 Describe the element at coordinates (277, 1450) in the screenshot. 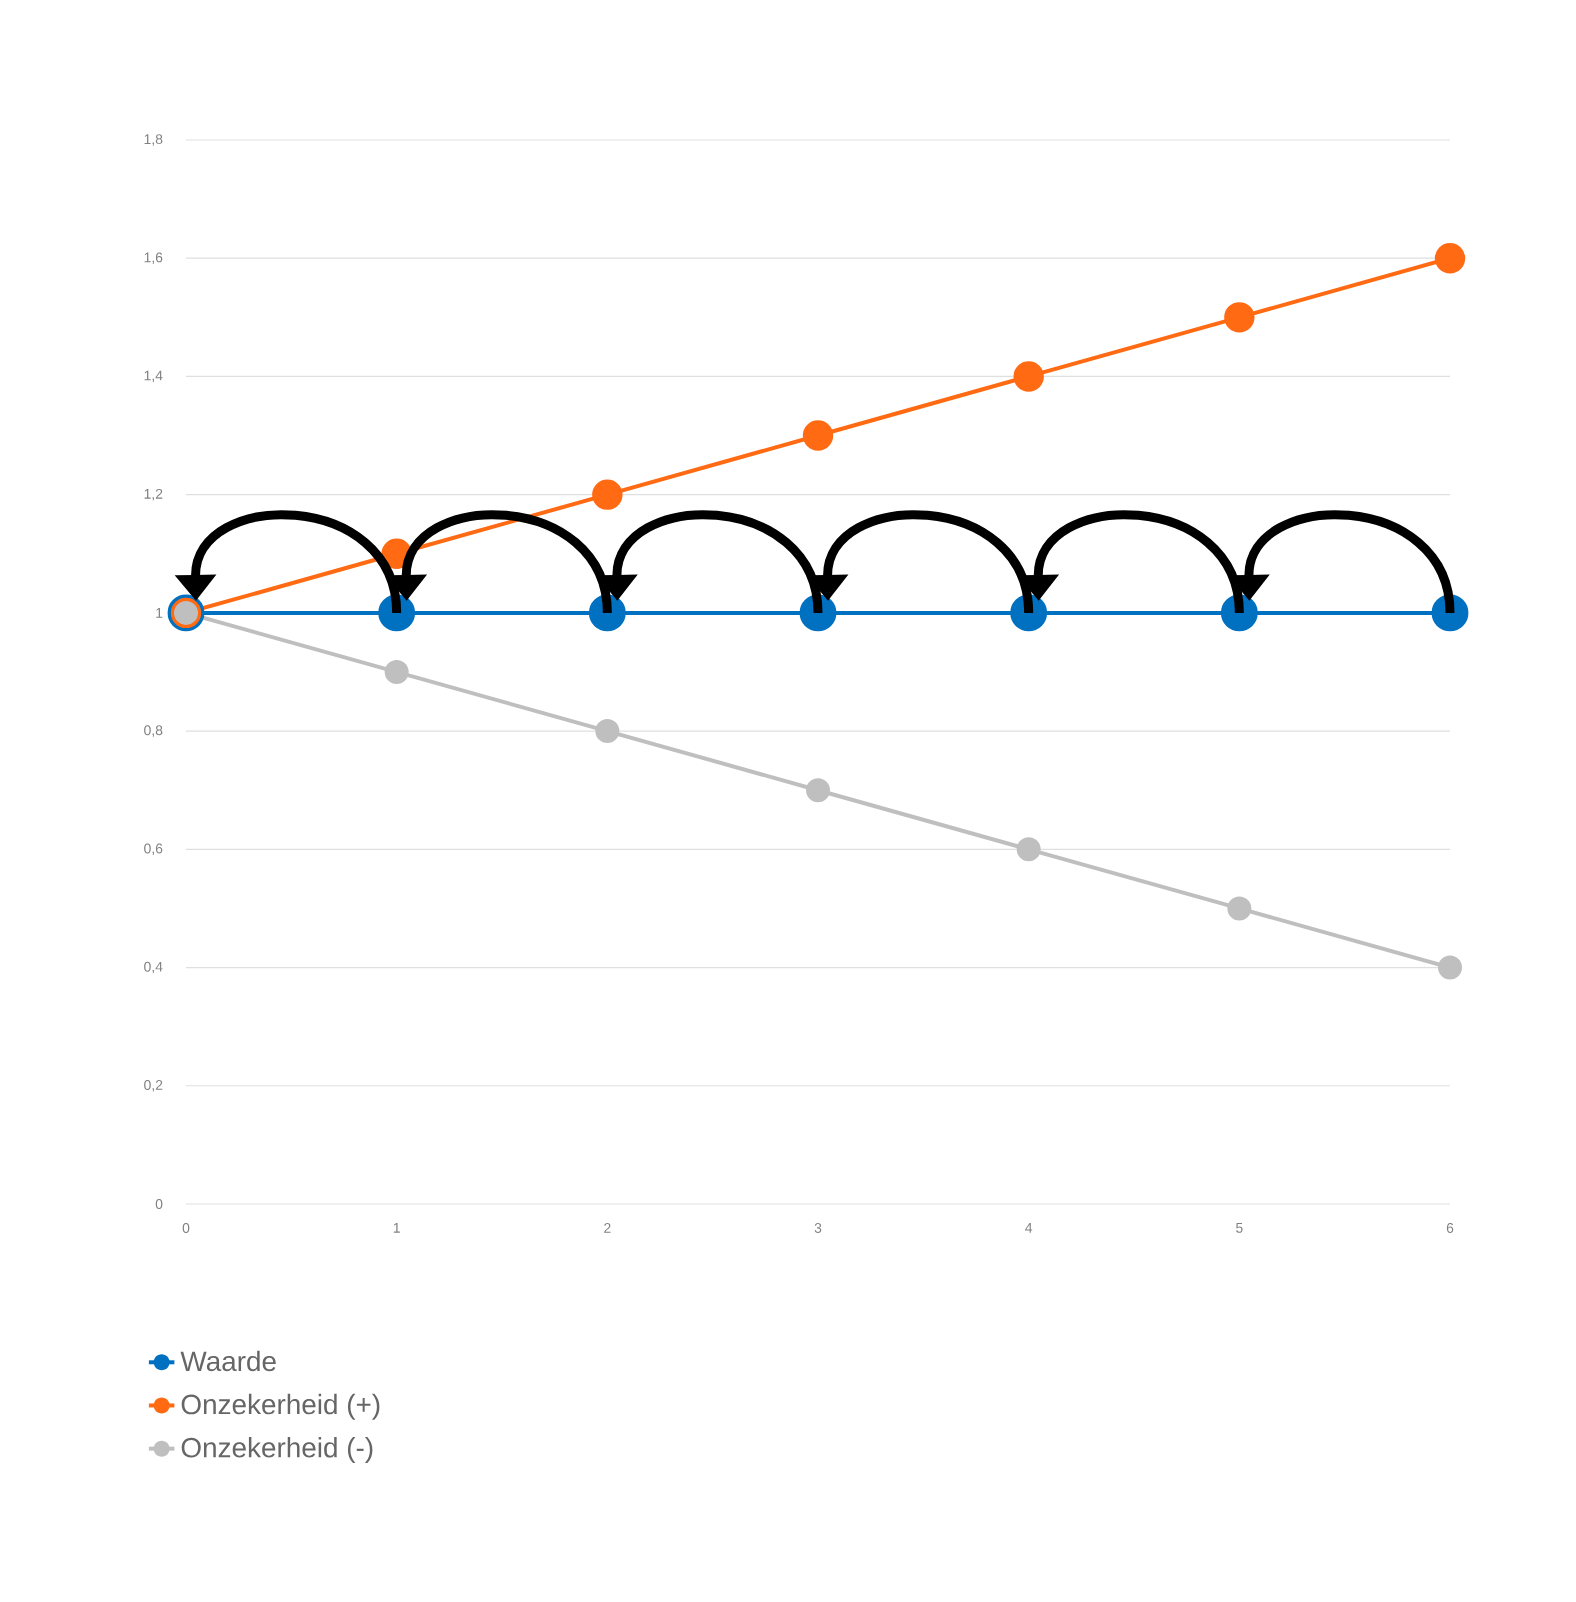

I see `legend-label: Onzekerheid (-)` at that location.